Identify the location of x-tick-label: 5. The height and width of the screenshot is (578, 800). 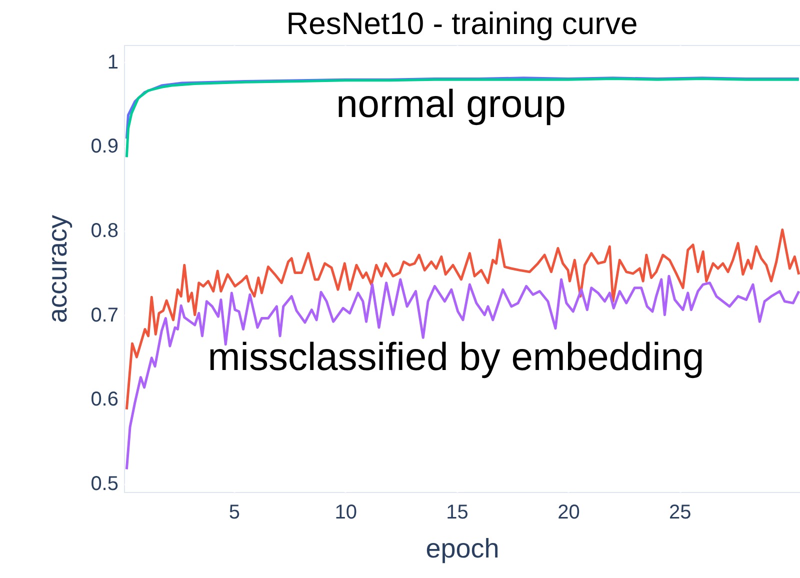
(234, 513).